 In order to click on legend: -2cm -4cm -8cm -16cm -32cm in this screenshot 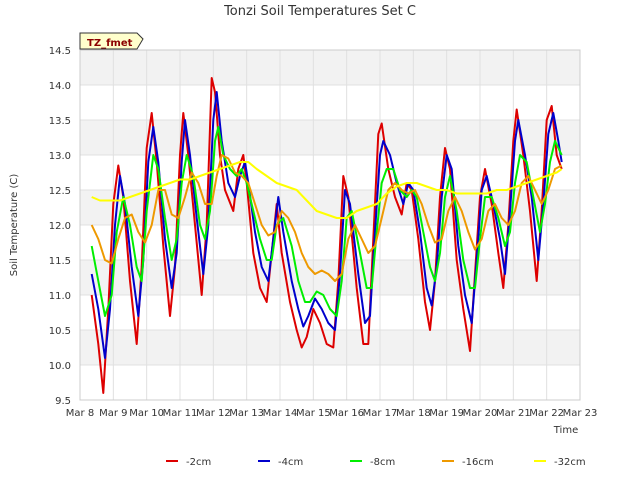, I will do `click(376, 462)`.